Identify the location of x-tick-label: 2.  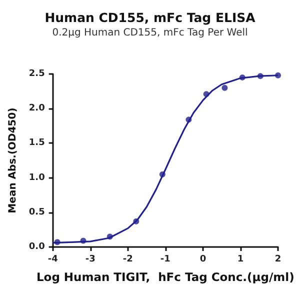
(278, 259).